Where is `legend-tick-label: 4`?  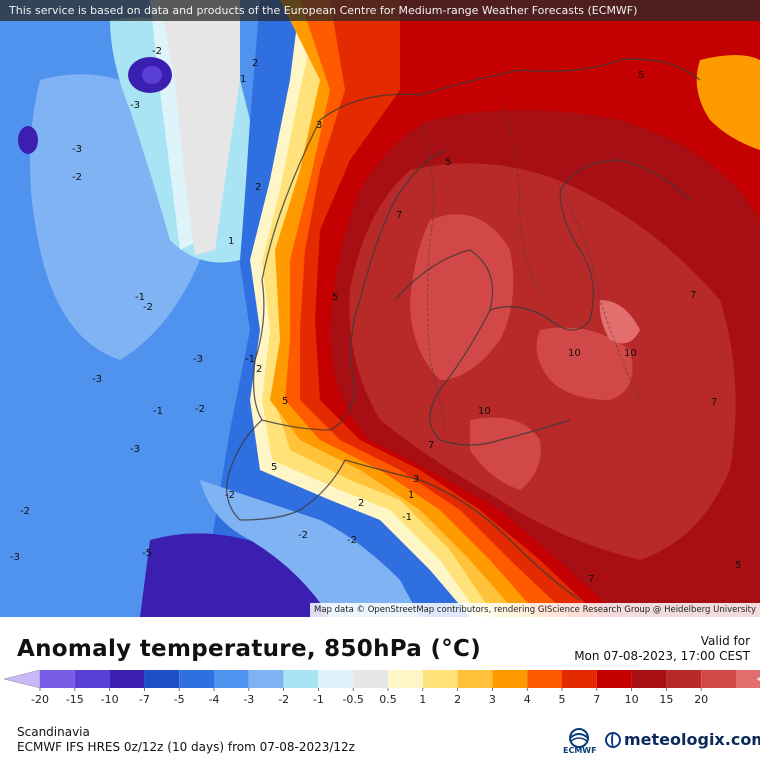 legend-tick-label: 4 is located at coordinates (527, 699).